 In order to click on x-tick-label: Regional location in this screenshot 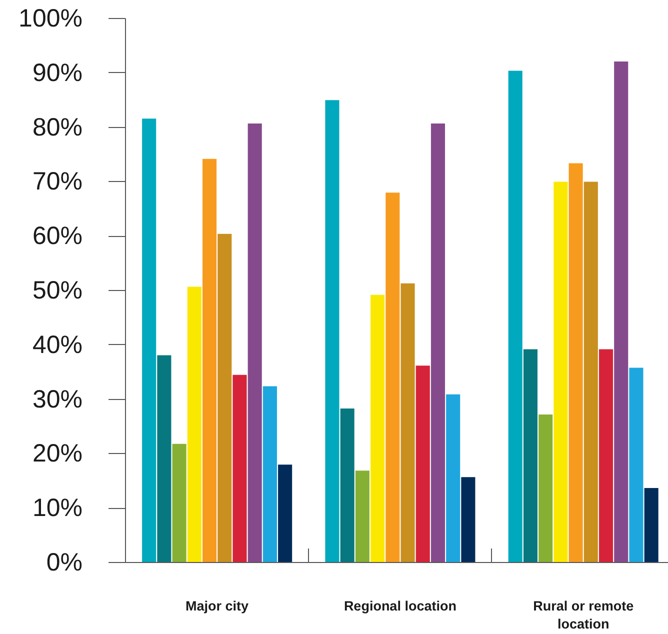, I will do `click(400, 606)`.